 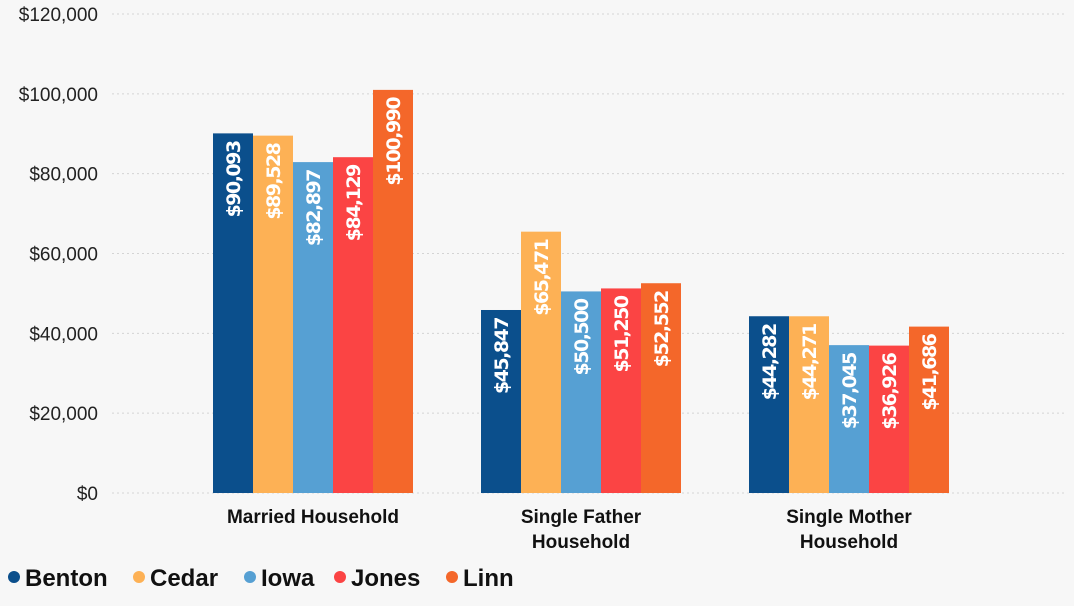 I want to click on legend-marker-iowa, so click(x=250, y=577).